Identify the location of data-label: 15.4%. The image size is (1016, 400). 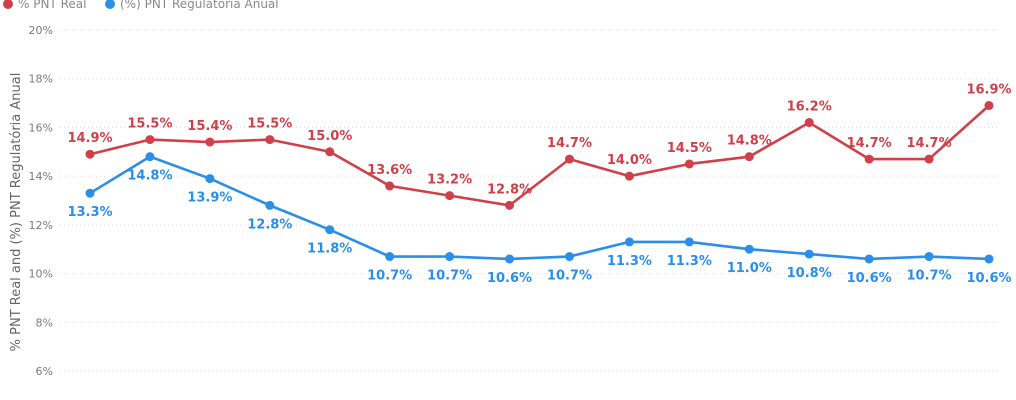
(209, 126).